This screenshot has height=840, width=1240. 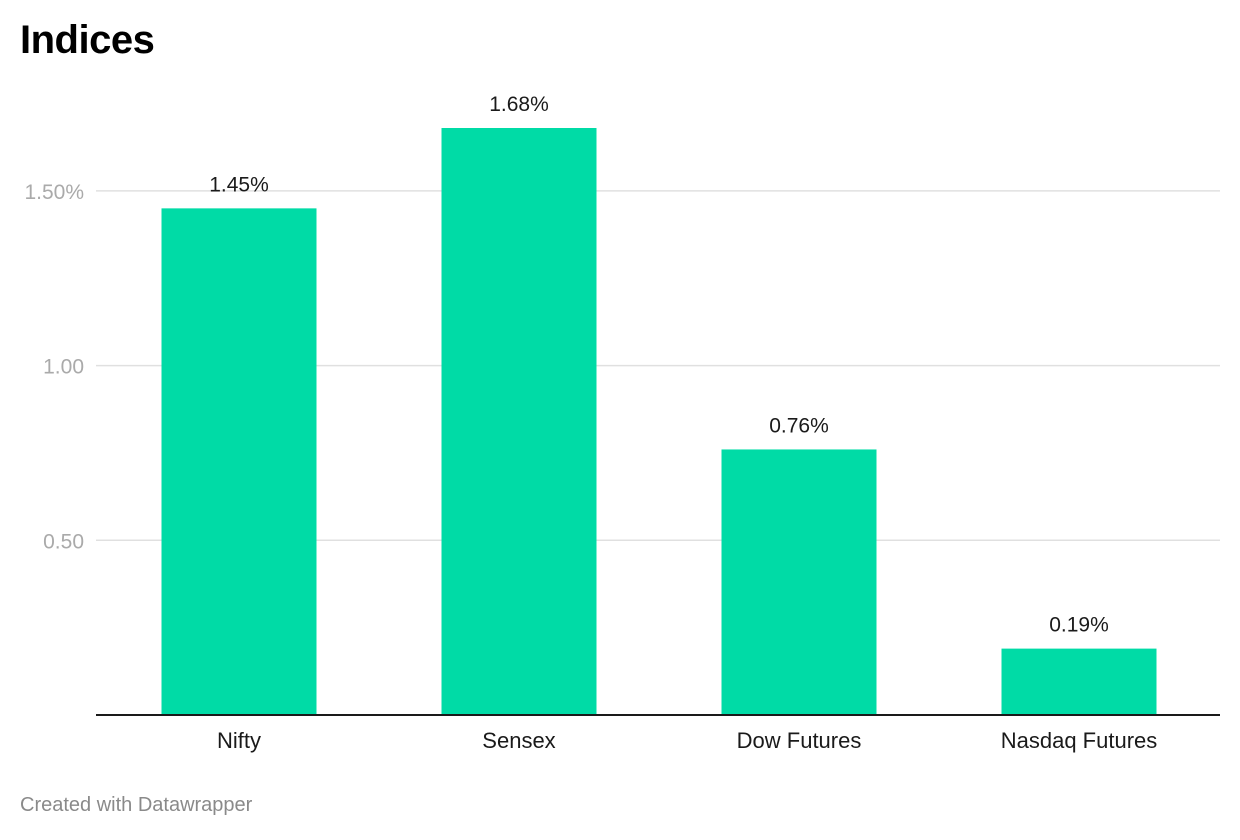 I want to click on y-axis-ticks: 0.50 1.00 1.50%, so click(x=54, y=367).